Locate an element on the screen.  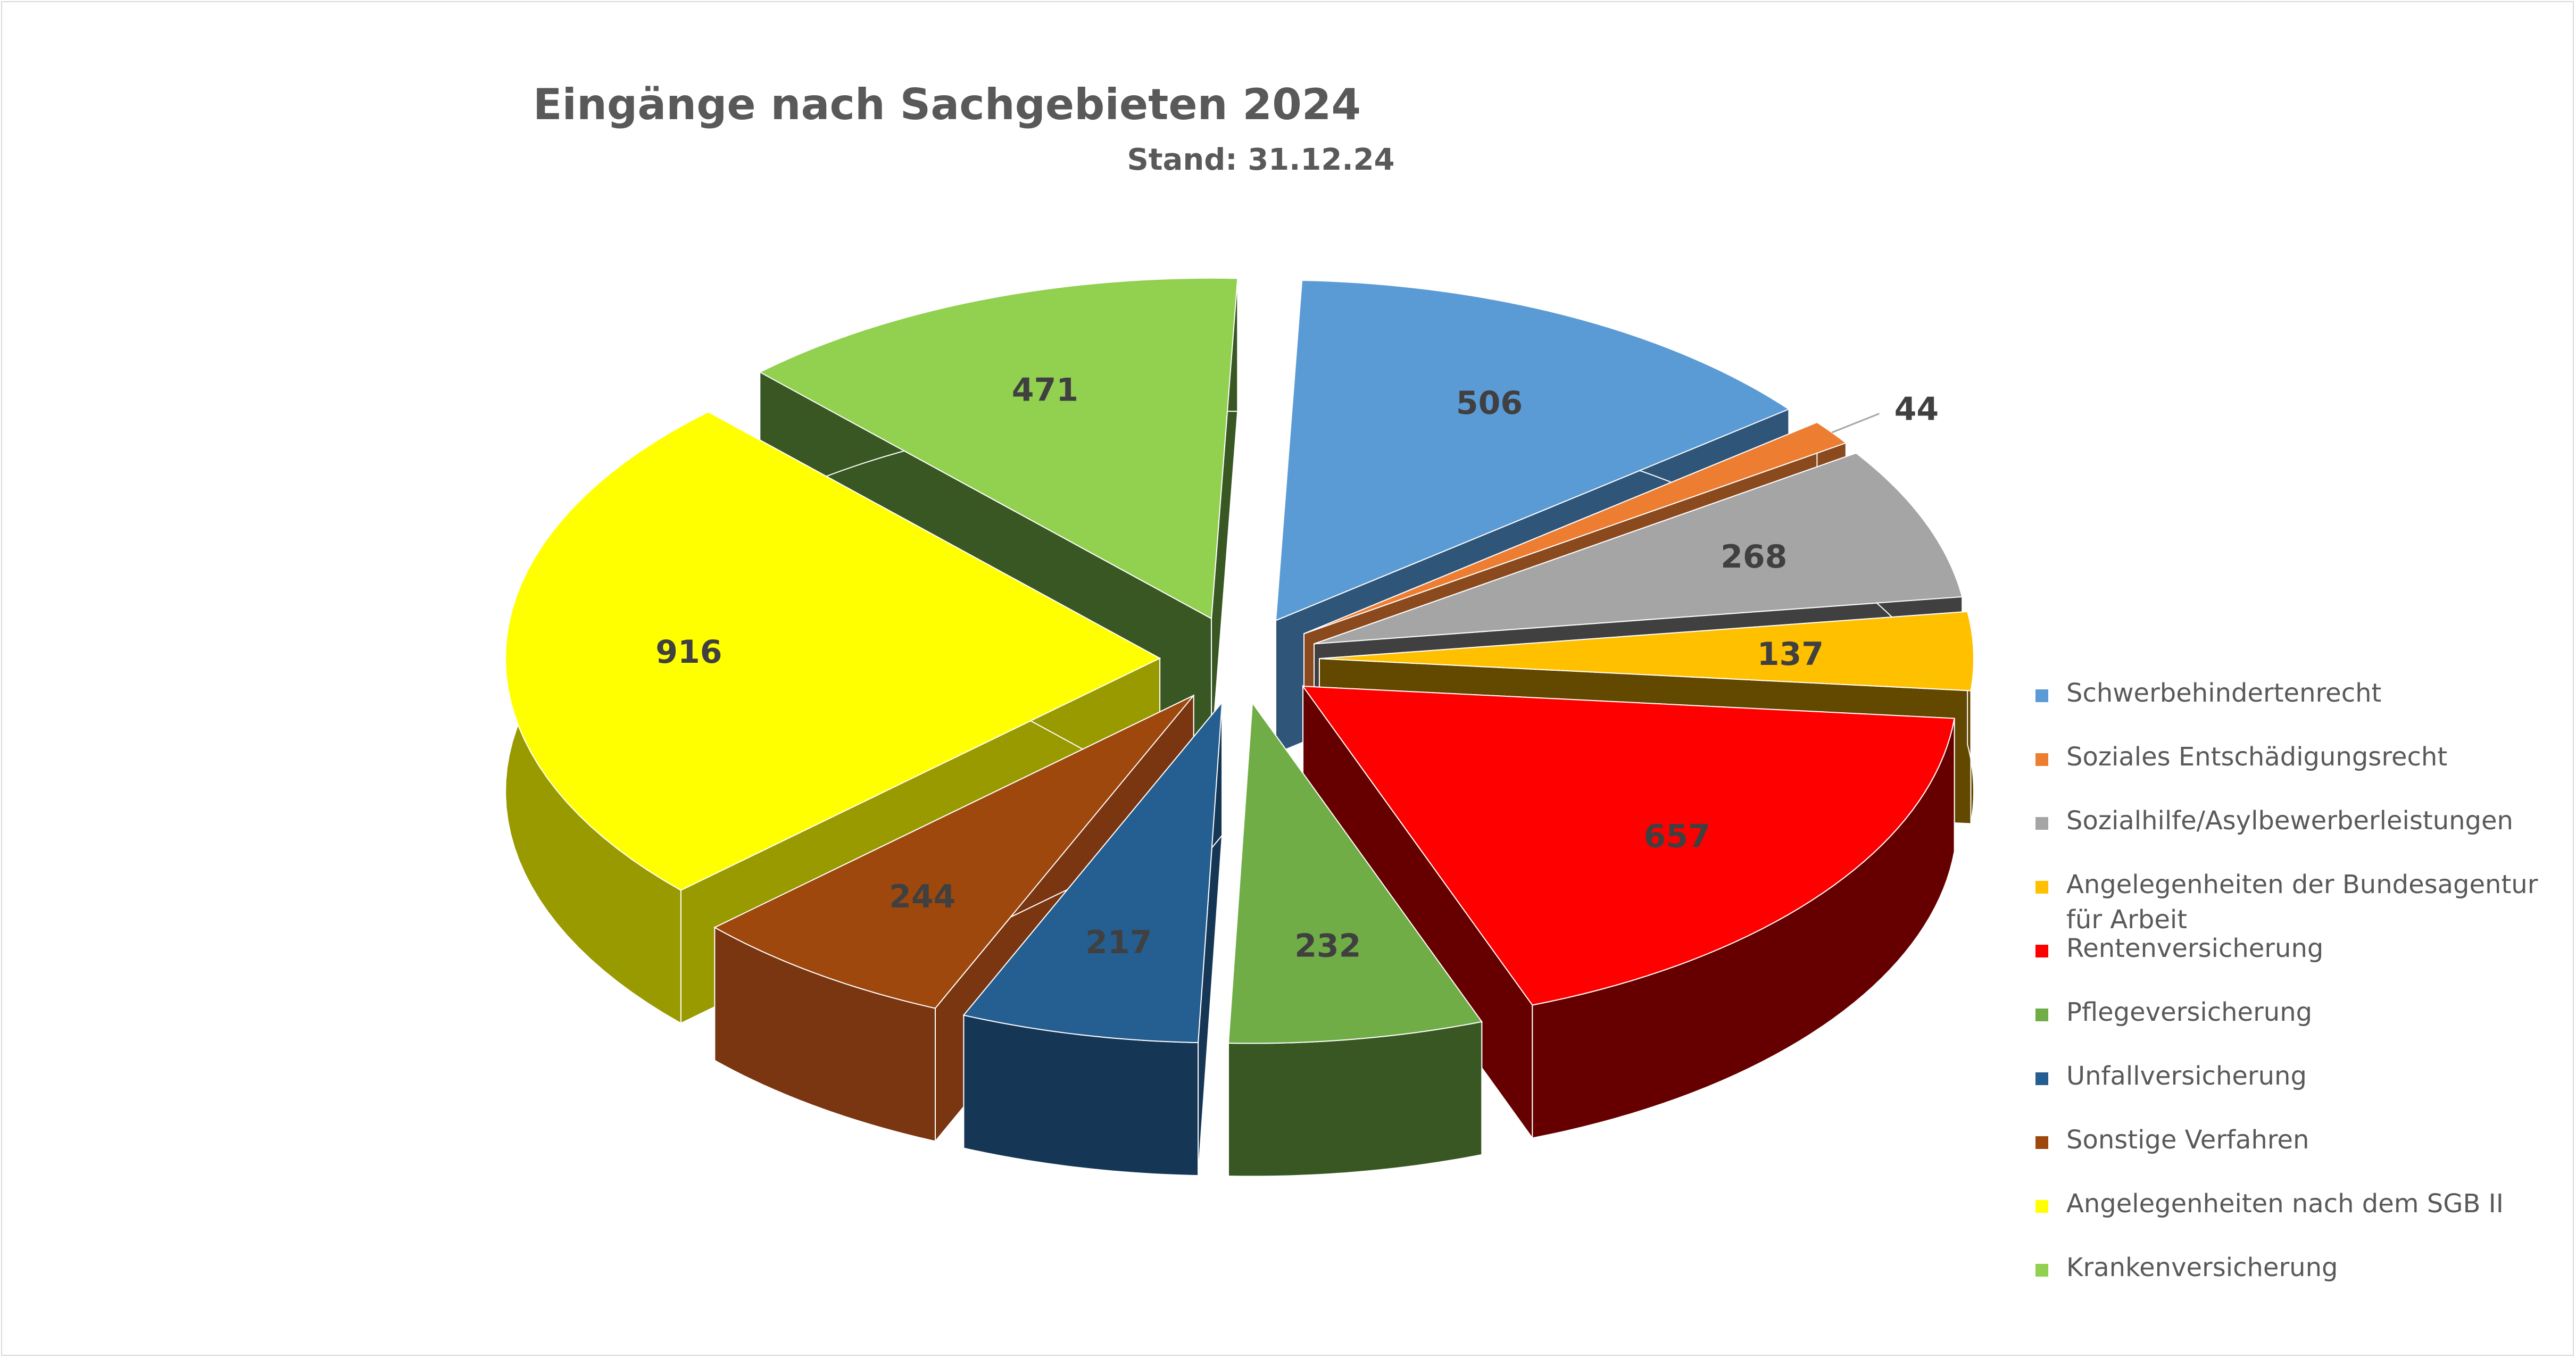
legend-item: Angelegenheiten nach dem SGB II is located at coordinates (2299, 1218).